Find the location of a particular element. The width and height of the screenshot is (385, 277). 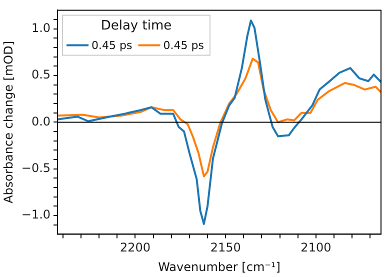

y-tick-label: −1.0 is located at coordinates (36, 215).